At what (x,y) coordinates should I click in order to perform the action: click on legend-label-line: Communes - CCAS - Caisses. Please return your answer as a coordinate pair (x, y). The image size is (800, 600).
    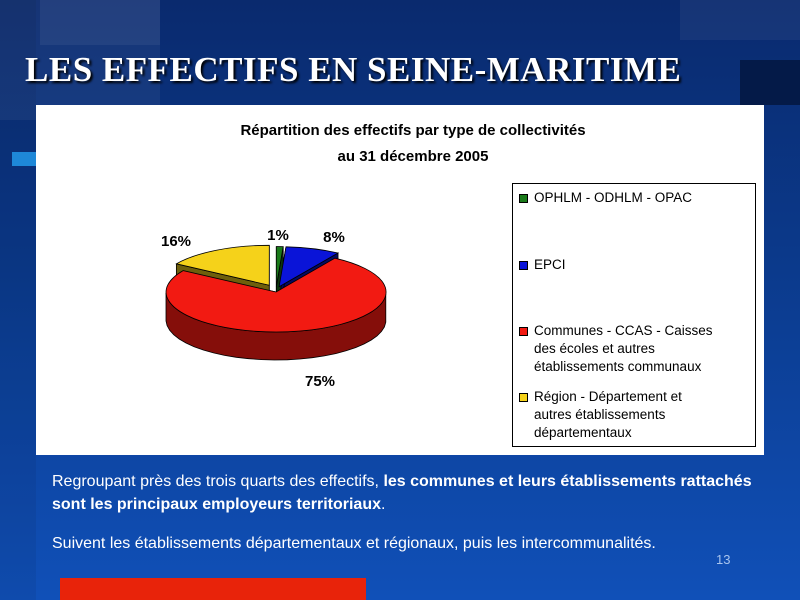
    Looking at the image, I should click on (623, 330).